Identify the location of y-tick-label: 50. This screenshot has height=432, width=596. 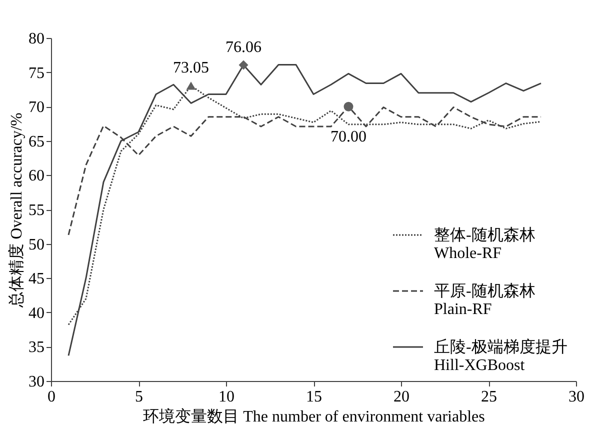
(36, 245).